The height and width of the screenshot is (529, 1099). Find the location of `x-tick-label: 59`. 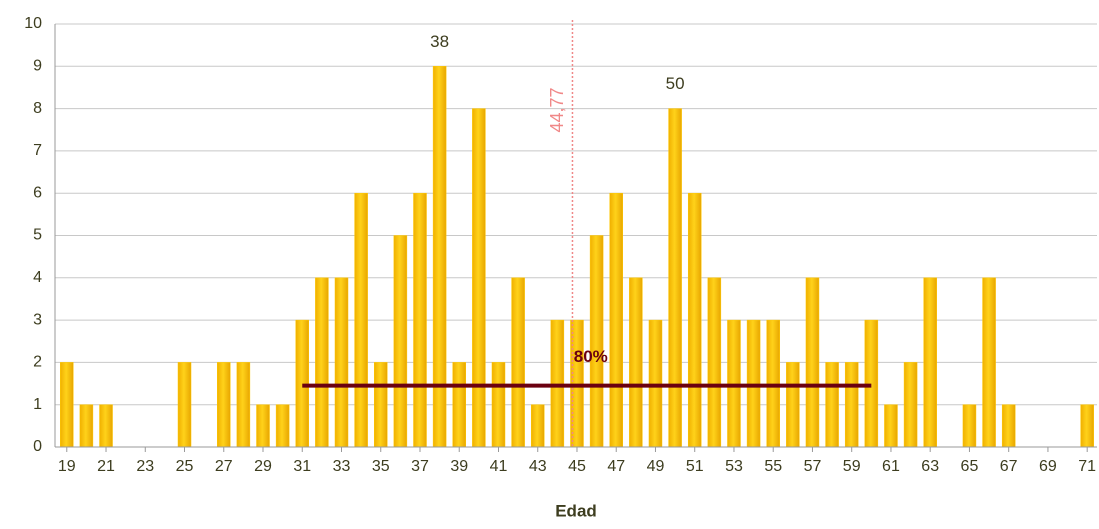

x-tick-label: 59 is located at coordinates (852, 466).